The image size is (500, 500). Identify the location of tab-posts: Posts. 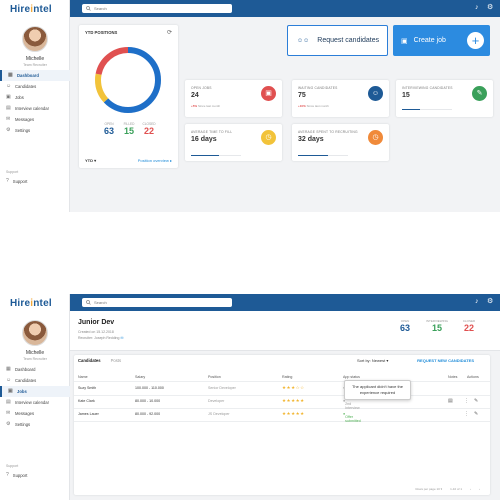
(116, 360).